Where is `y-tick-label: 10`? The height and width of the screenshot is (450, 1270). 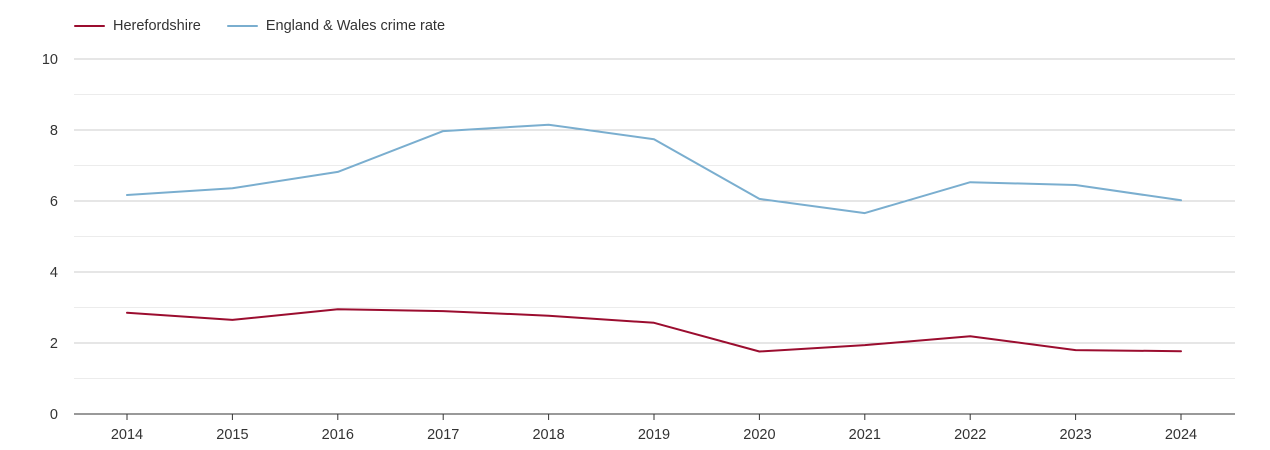
y-tick-label: 10 is located at coordinates (50, 60).